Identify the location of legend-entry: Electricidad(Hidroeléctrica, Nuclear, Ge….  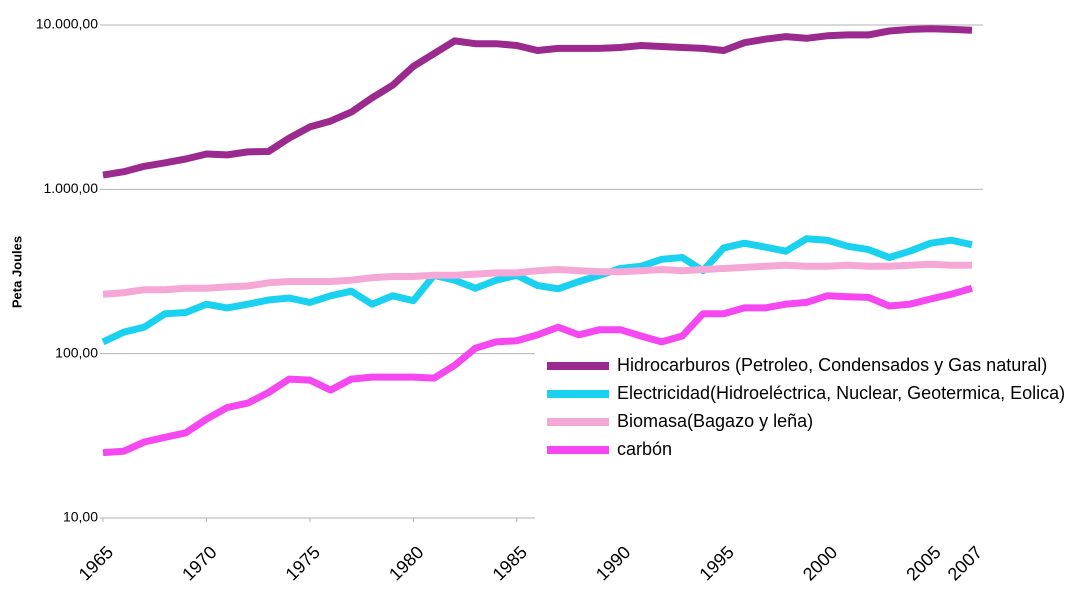
(810, 393).